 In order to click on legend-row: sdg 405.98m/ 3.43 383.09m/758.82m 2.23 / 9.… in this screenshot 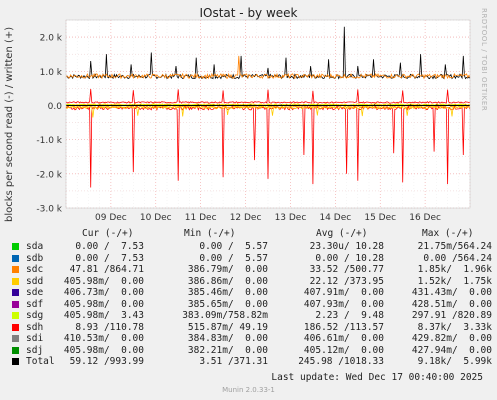, I will do `click(252, 315)`.